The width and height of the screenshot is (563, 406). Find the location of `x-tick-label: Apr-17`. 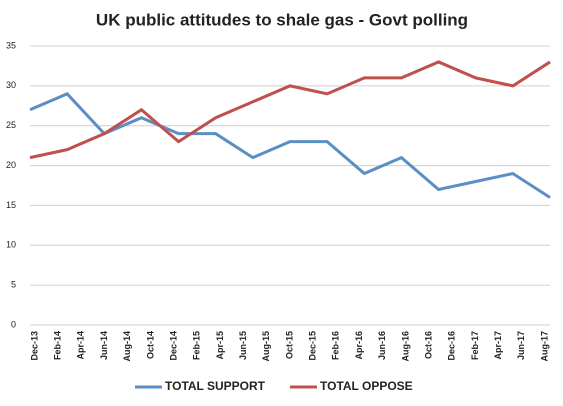

x-tick-label: Apr-17 is located at coordinates (498, 345).